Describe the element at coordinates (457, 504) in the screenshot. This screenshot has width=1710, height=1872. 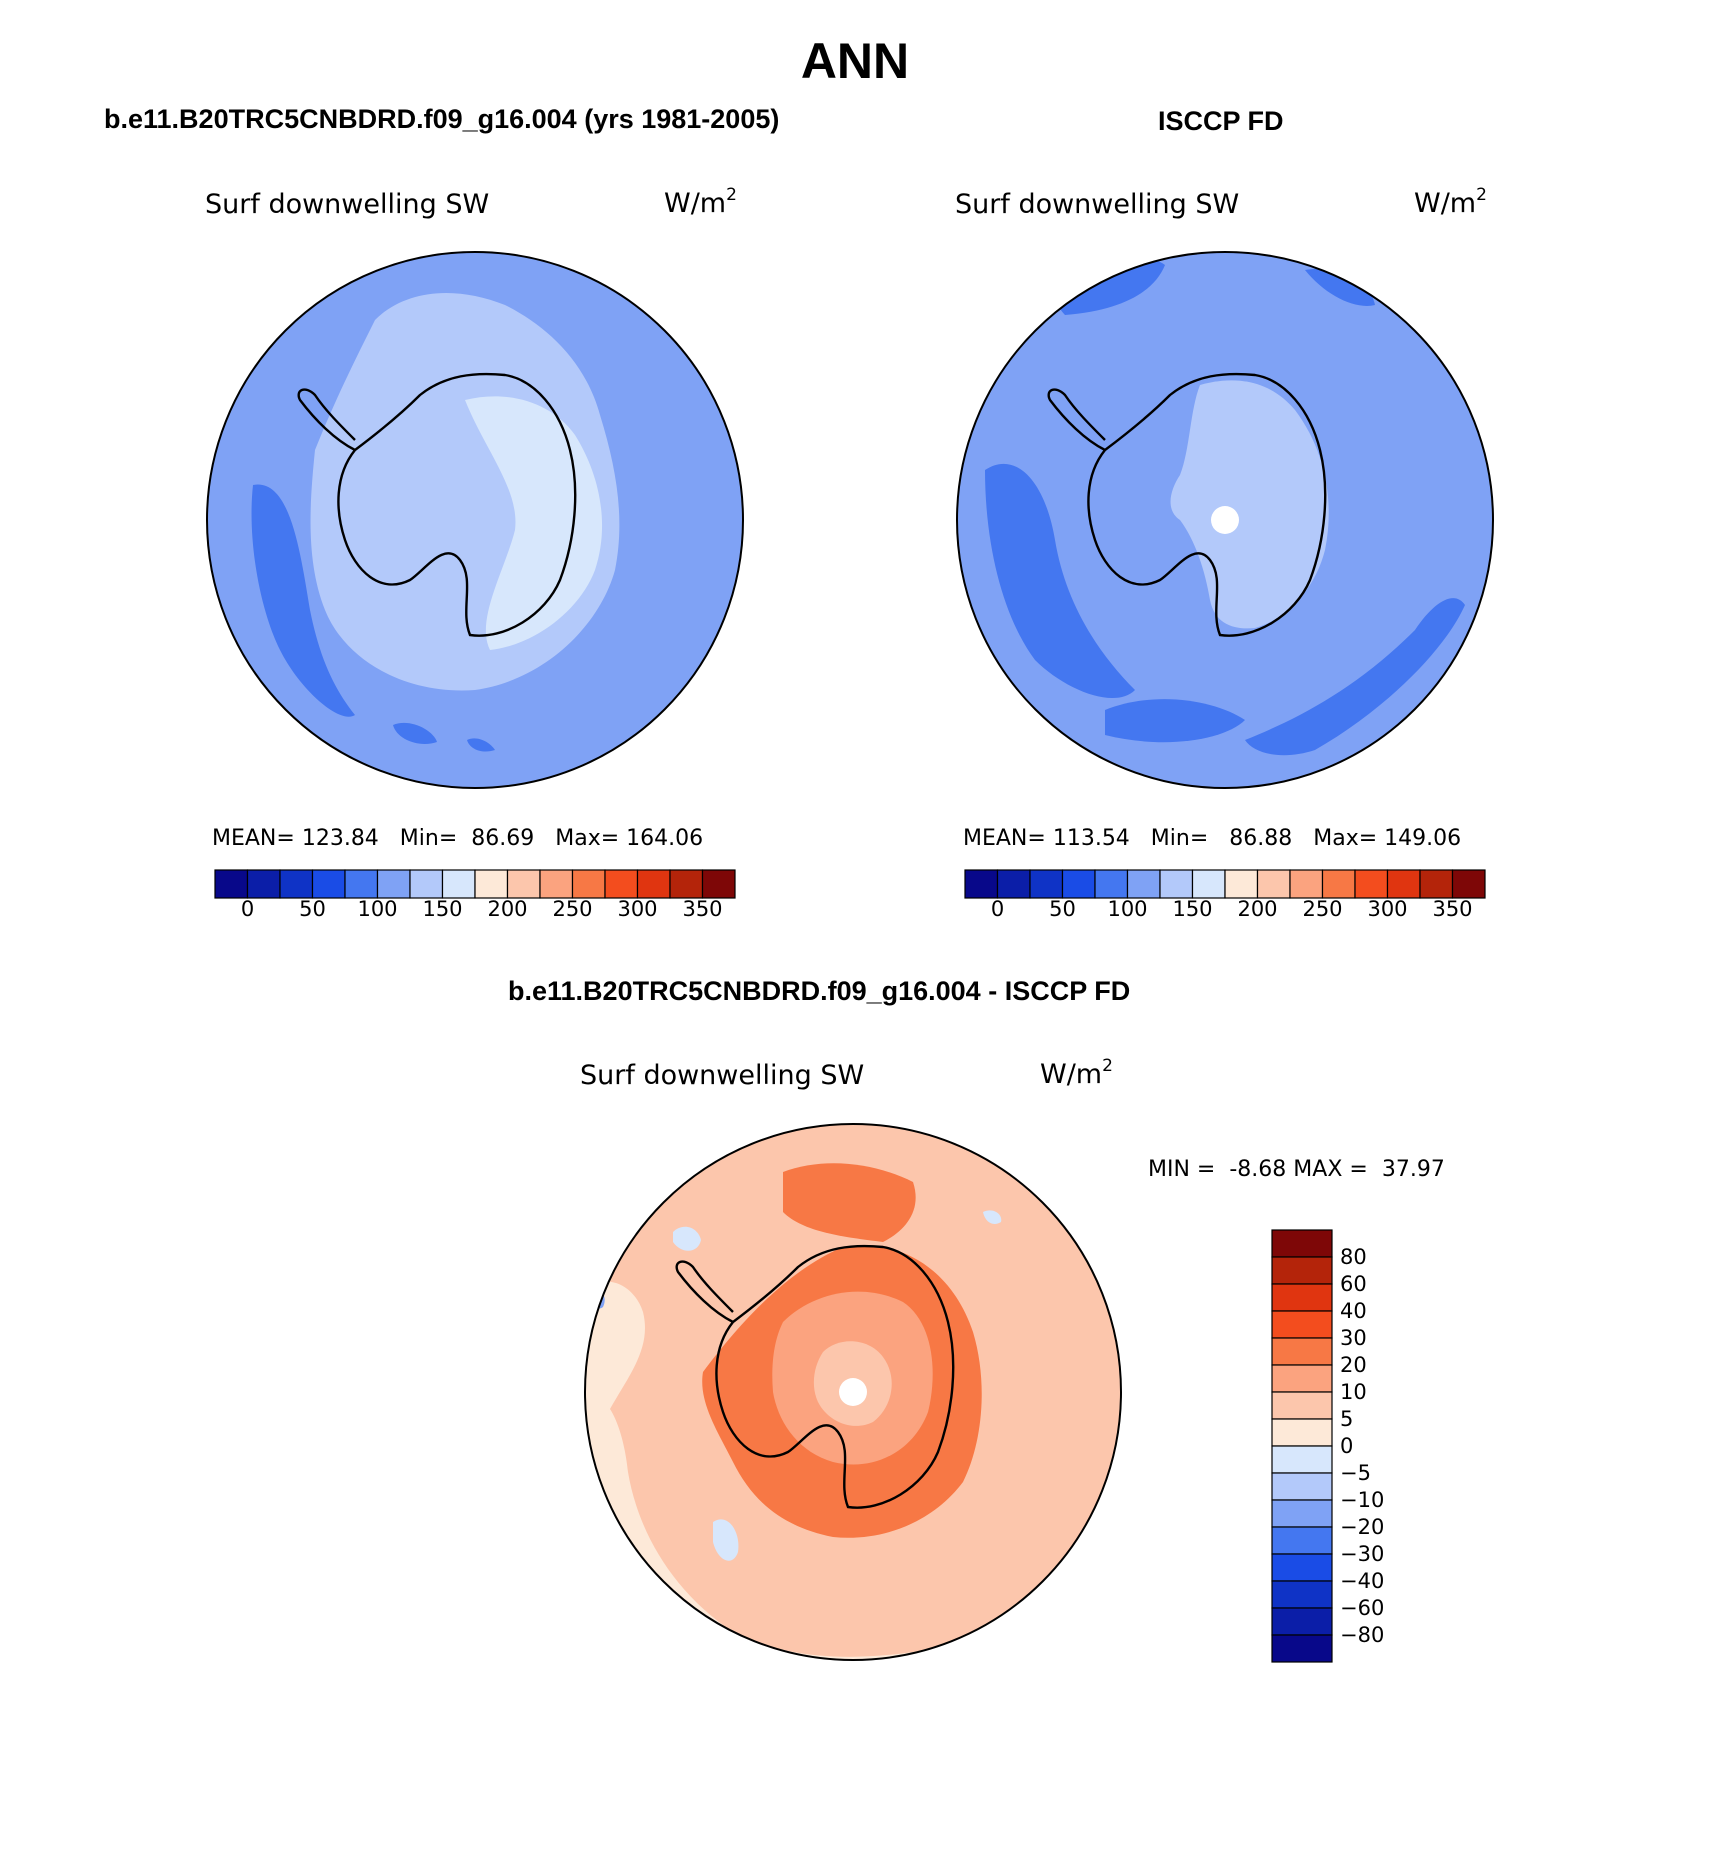
I see `model-antarctica-coastline` at that location.